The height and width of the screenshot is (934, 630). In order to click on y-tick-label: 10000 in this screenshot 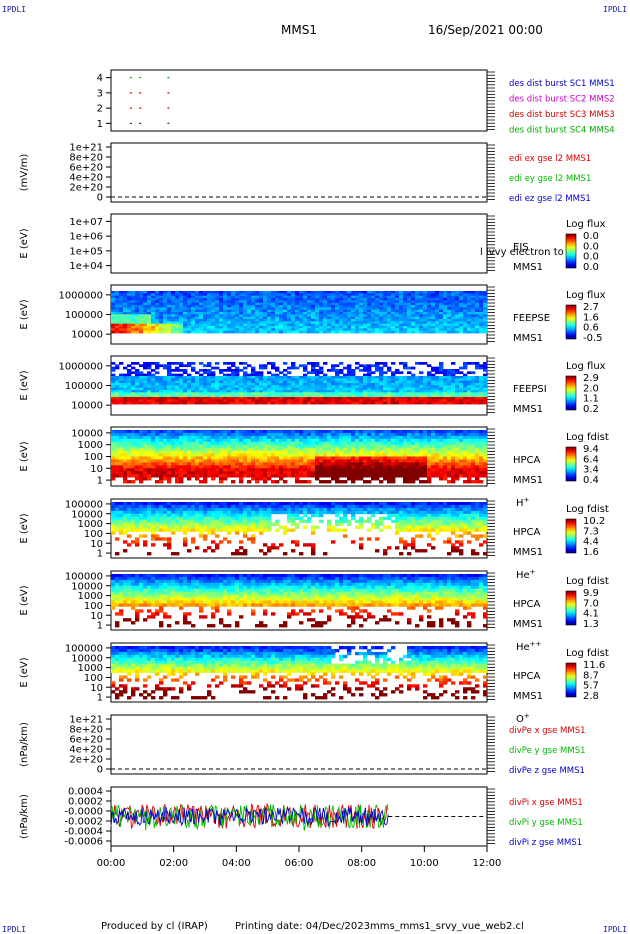, I will do `click(87, 433)`.